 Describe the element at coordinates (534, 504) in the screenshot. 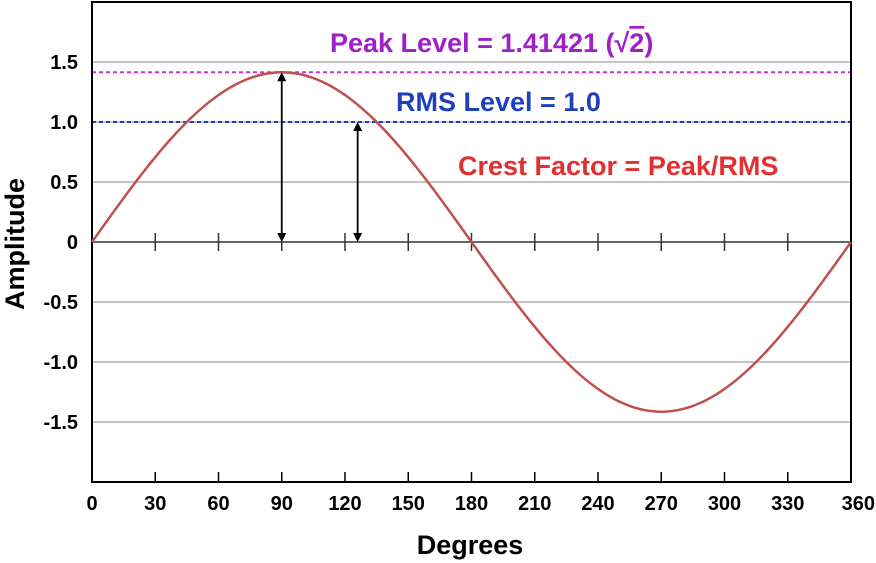

I see `x-tick-label: 210` at that location.